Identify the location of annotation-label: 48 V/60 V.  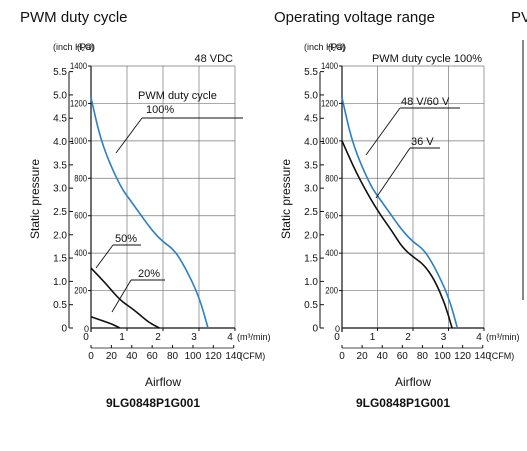
(425, 102).